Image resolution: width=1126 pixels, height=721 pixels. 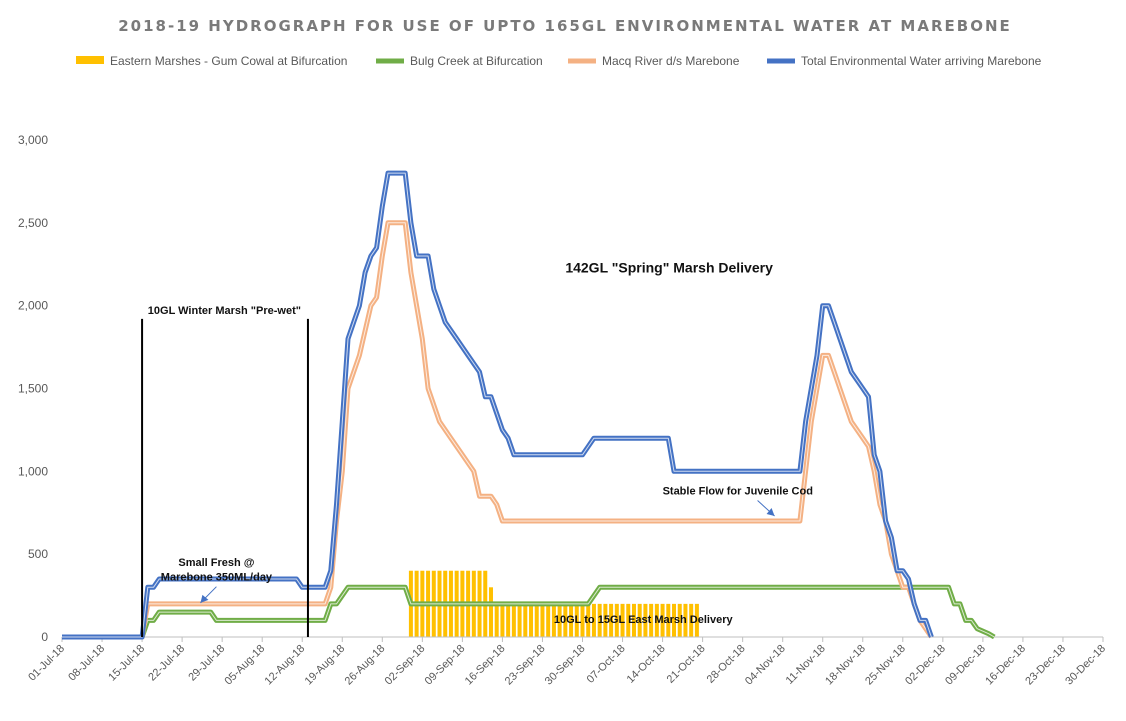 I want to click on arrowhead-small-fresh, so click(x=204, y=598).